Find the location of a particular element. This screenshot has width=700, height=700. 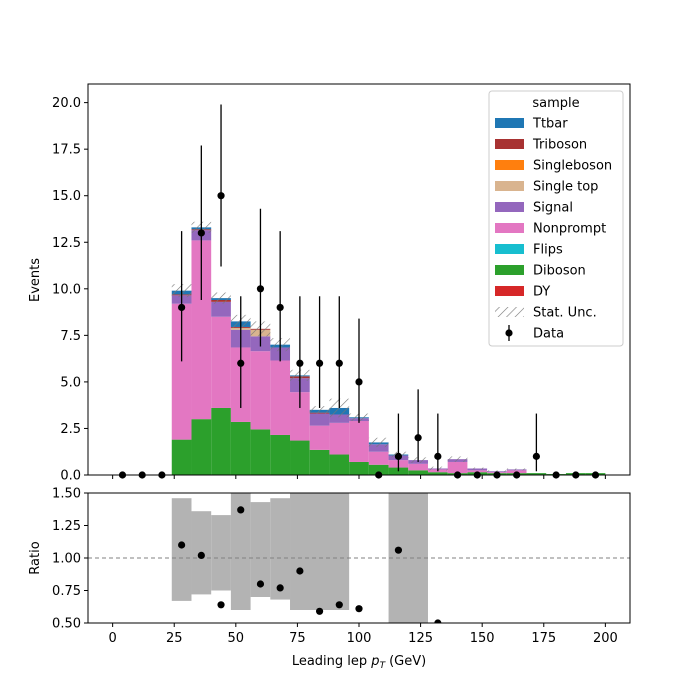

x-axis-label-p: p is located at coordinates (374, 661).